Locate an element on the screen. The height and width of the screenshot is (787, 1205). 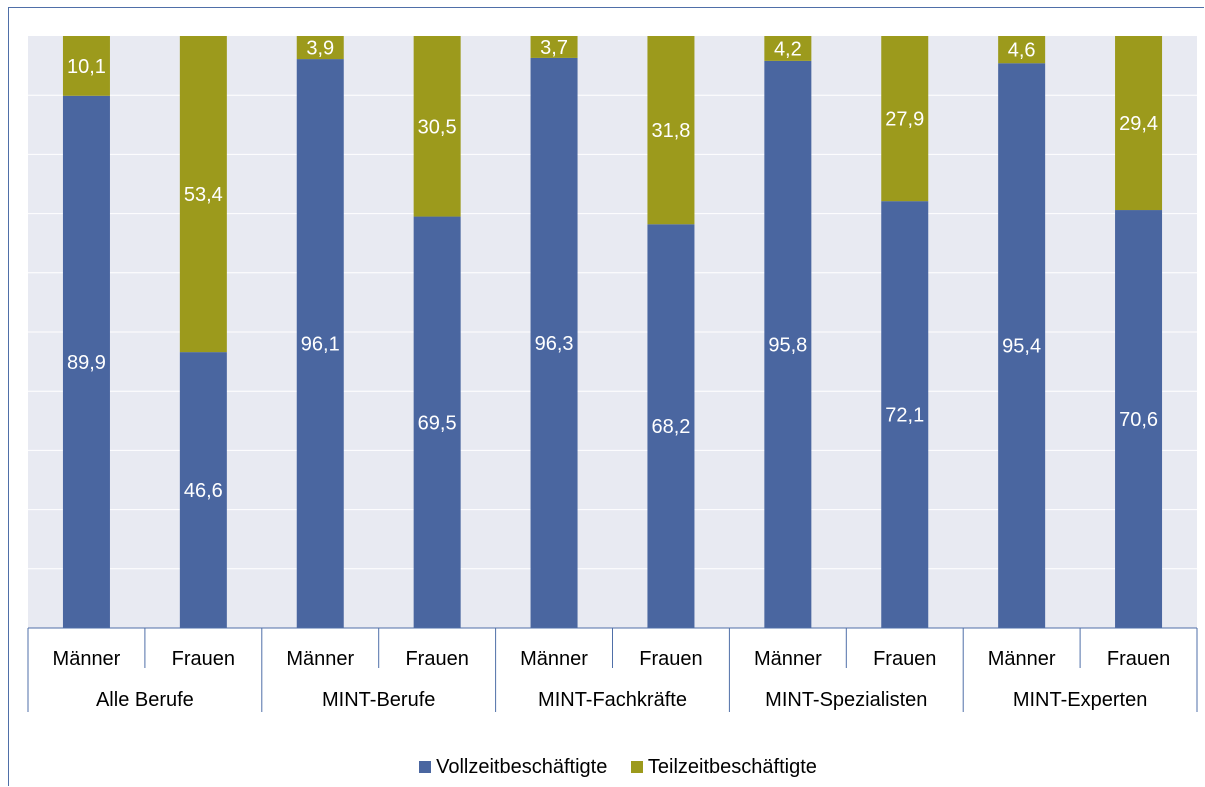
data-label-teilzeit: 27,9 is located at coordinates (904, 120).